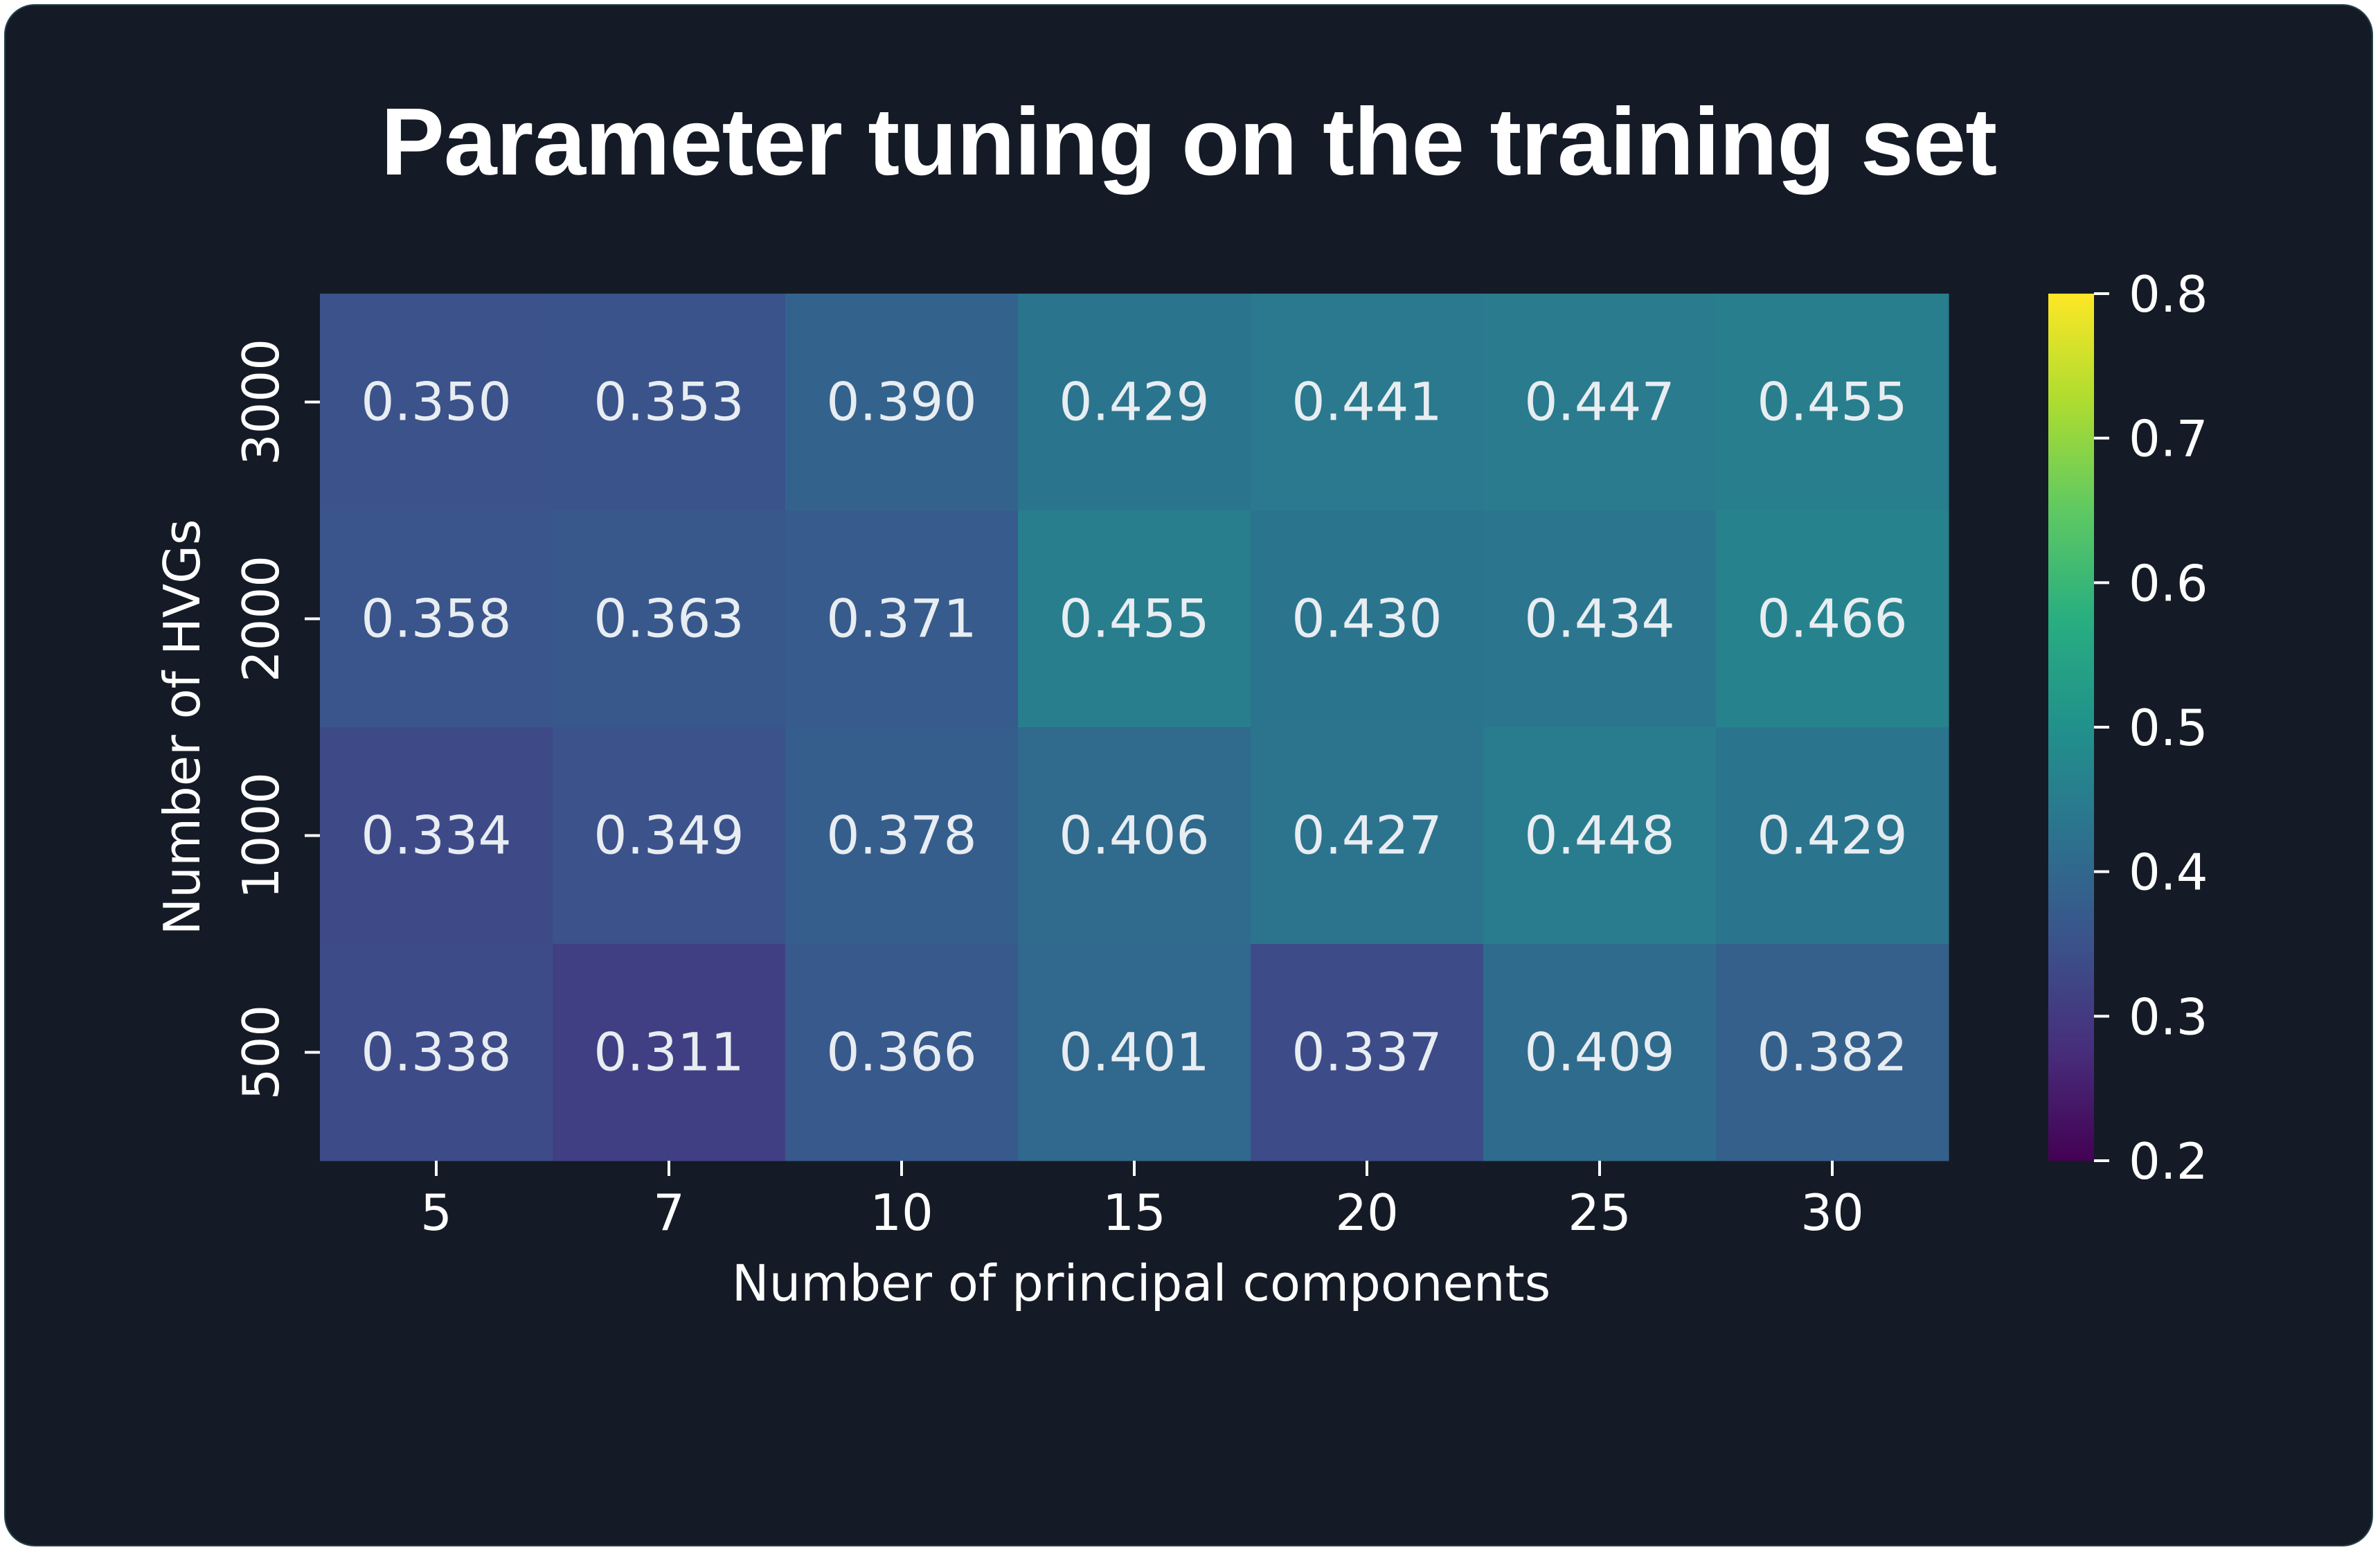 This screenshot has height=1552, width=2380. Describe the element at coordinates (261, 835) in the screenshot. I see `y-tick-label: 1000` at that location.